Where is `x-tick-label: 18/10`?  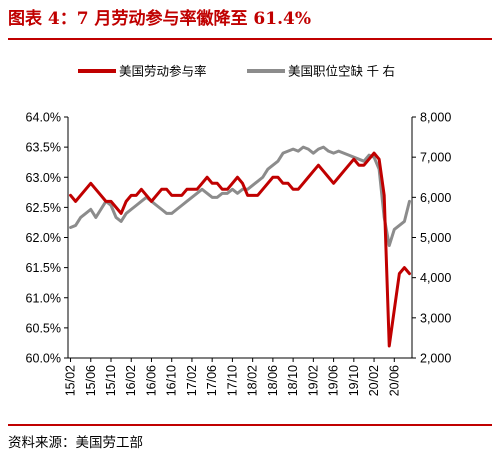
x-tick-label: 18/10 is located at coordinates (293, 380).